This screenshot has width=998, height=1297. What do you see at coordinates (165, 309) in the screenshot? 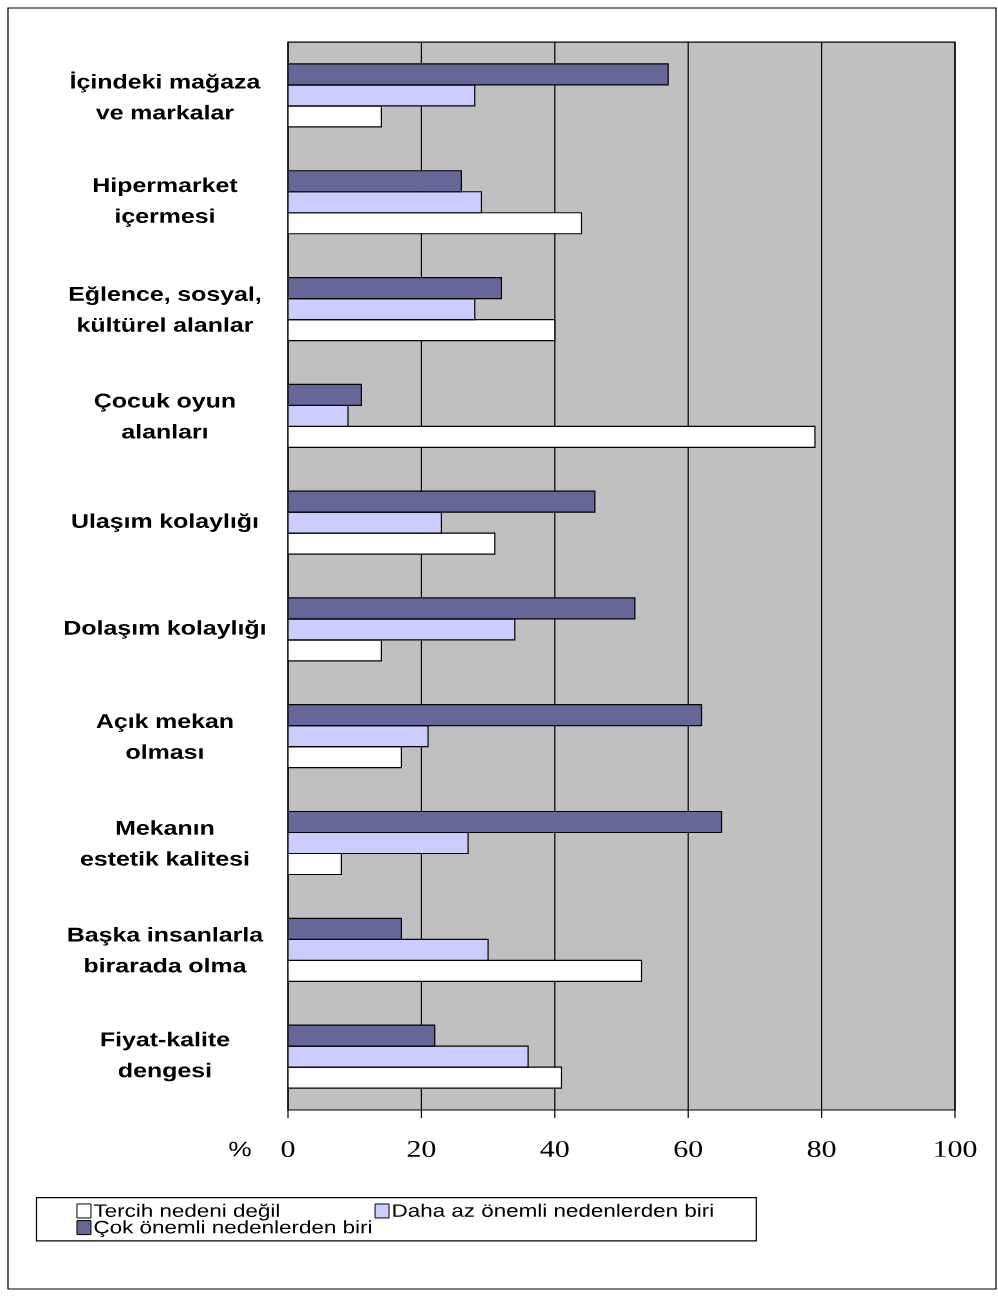
I see `y-tick-label: Eğlence, sosyal, kültürel alanlar` at bounding box center [165, 309].